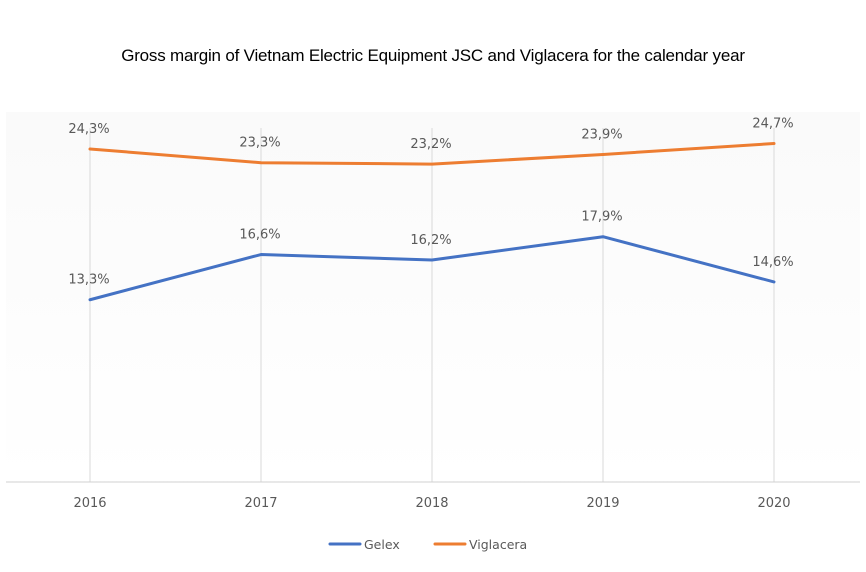 The width and height of the screenshot is (866, 572). What do you see at coordinates (260, 503) in the screenshot?
I see `x-tick-label-2017: 2017` at bounding box center [260, 503].